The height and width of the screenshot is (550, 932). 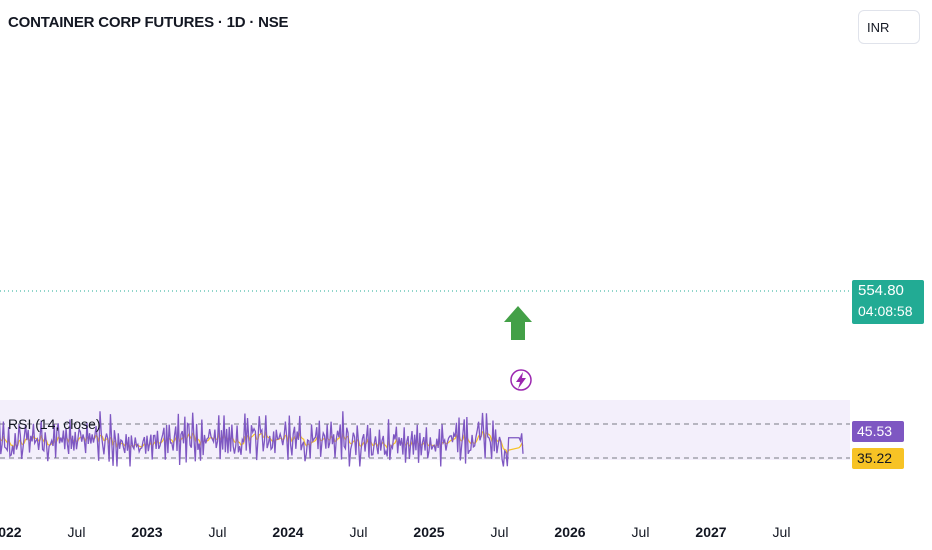 What do you see at coordinates (710, 532) in the screenshot?
I see `x-tick-label: 2027` at bounding box center [710, 532].